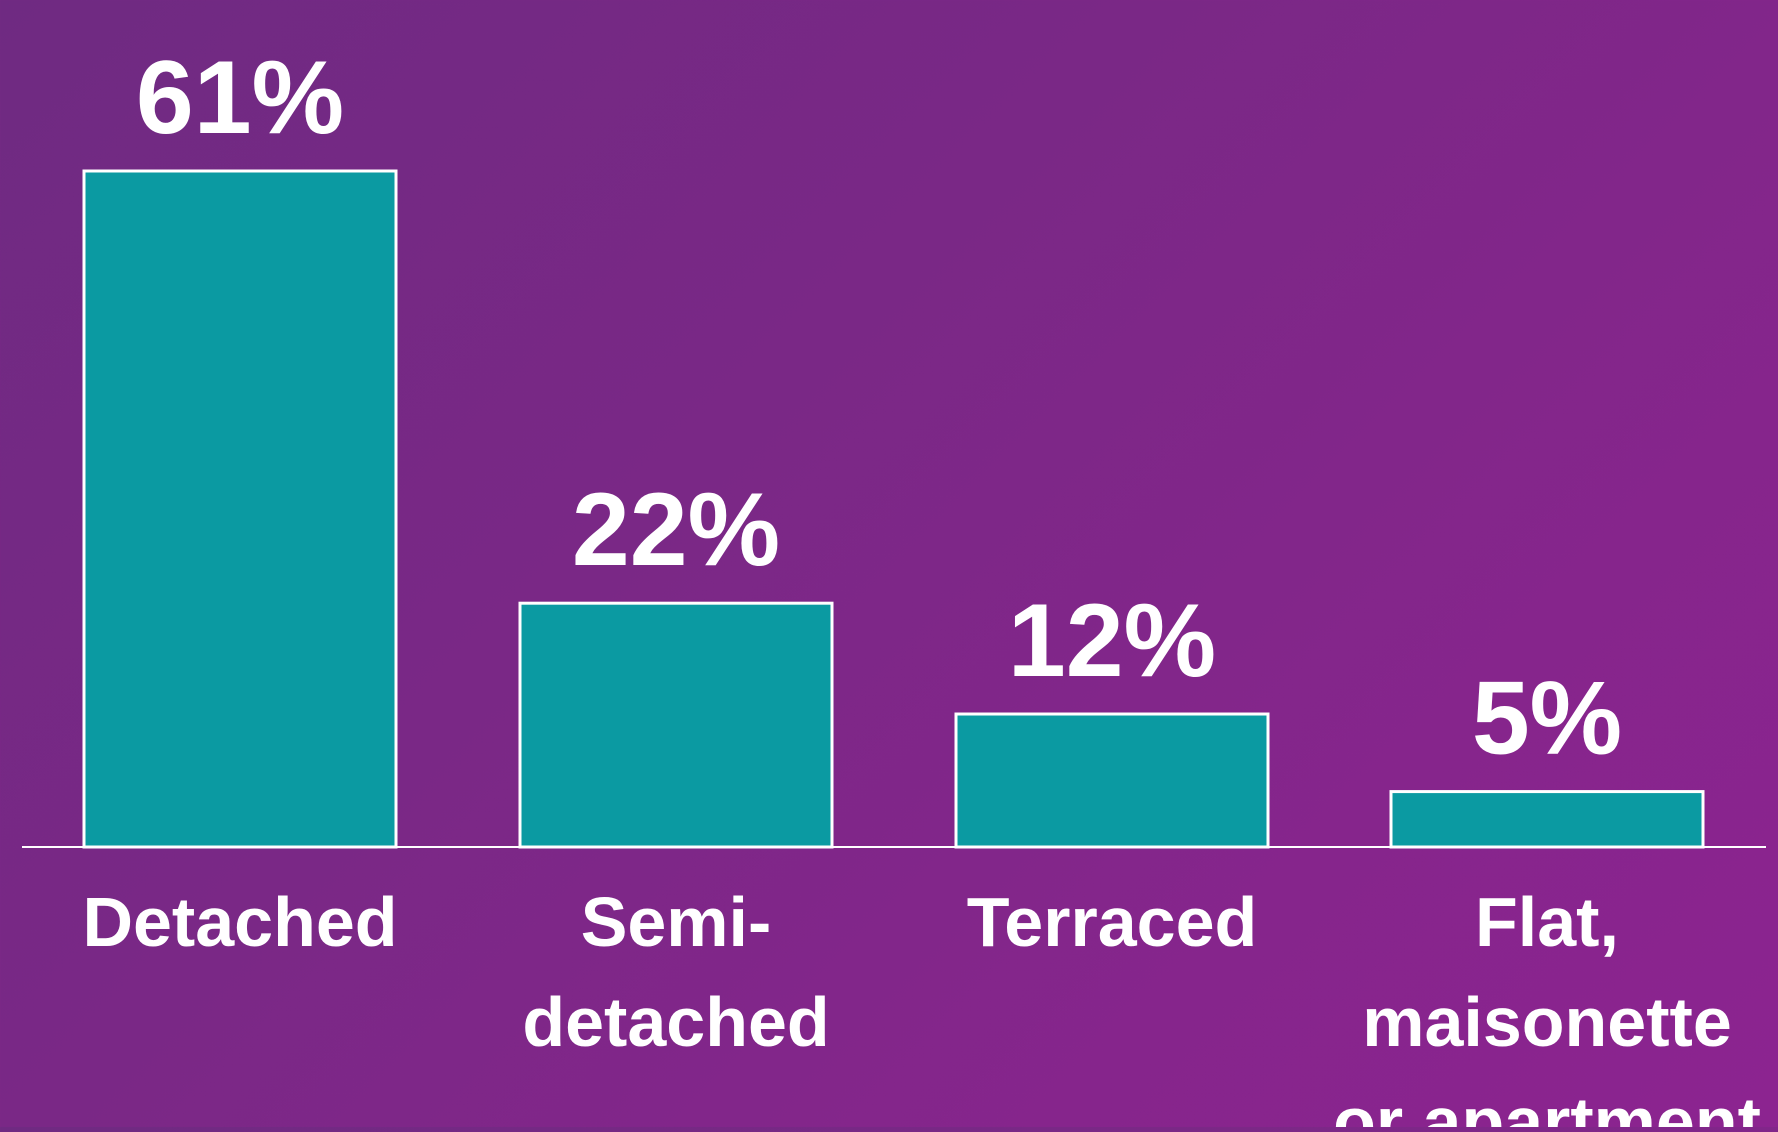 The width and height of the screenshot is (1778, 1132). I want to click on category-label-0-line-0: Detached, so click(239, 922).